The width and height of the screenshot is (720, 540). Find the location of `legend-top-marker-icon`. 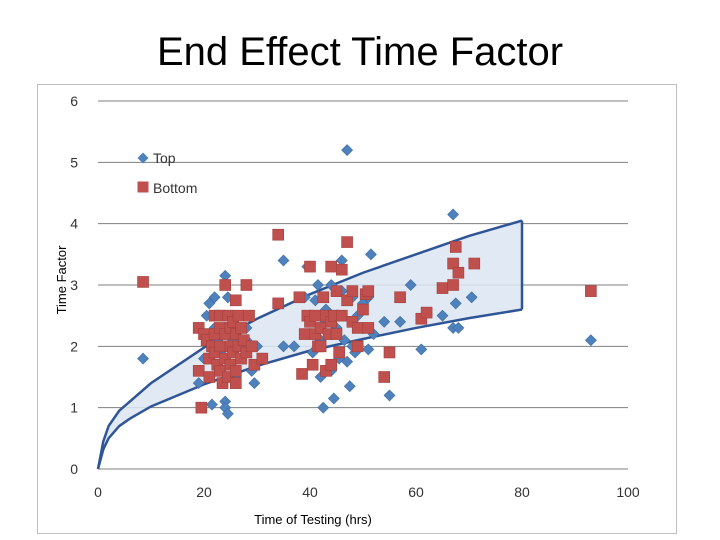

legend-top-marker-icon is located at coordinates (143, 158).